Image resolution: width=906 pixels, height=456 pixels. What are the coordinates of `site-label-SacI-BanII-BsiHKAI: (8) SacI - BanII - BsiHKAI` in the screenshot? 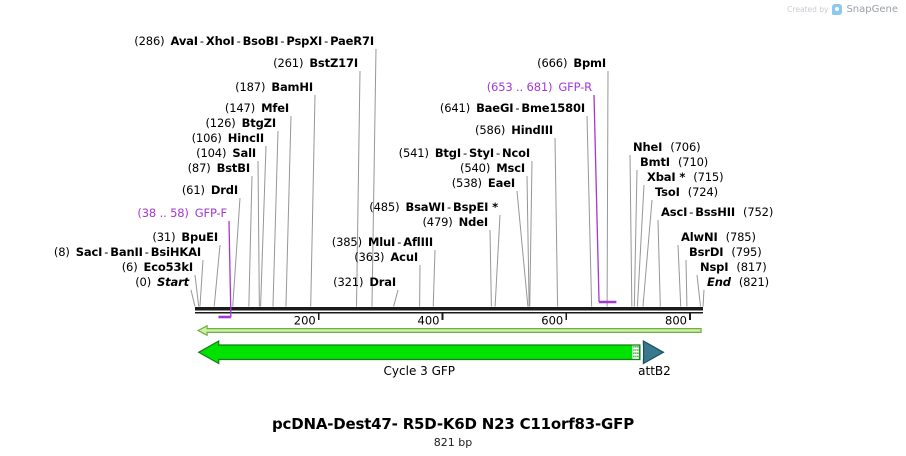 It's located at (127, 252).